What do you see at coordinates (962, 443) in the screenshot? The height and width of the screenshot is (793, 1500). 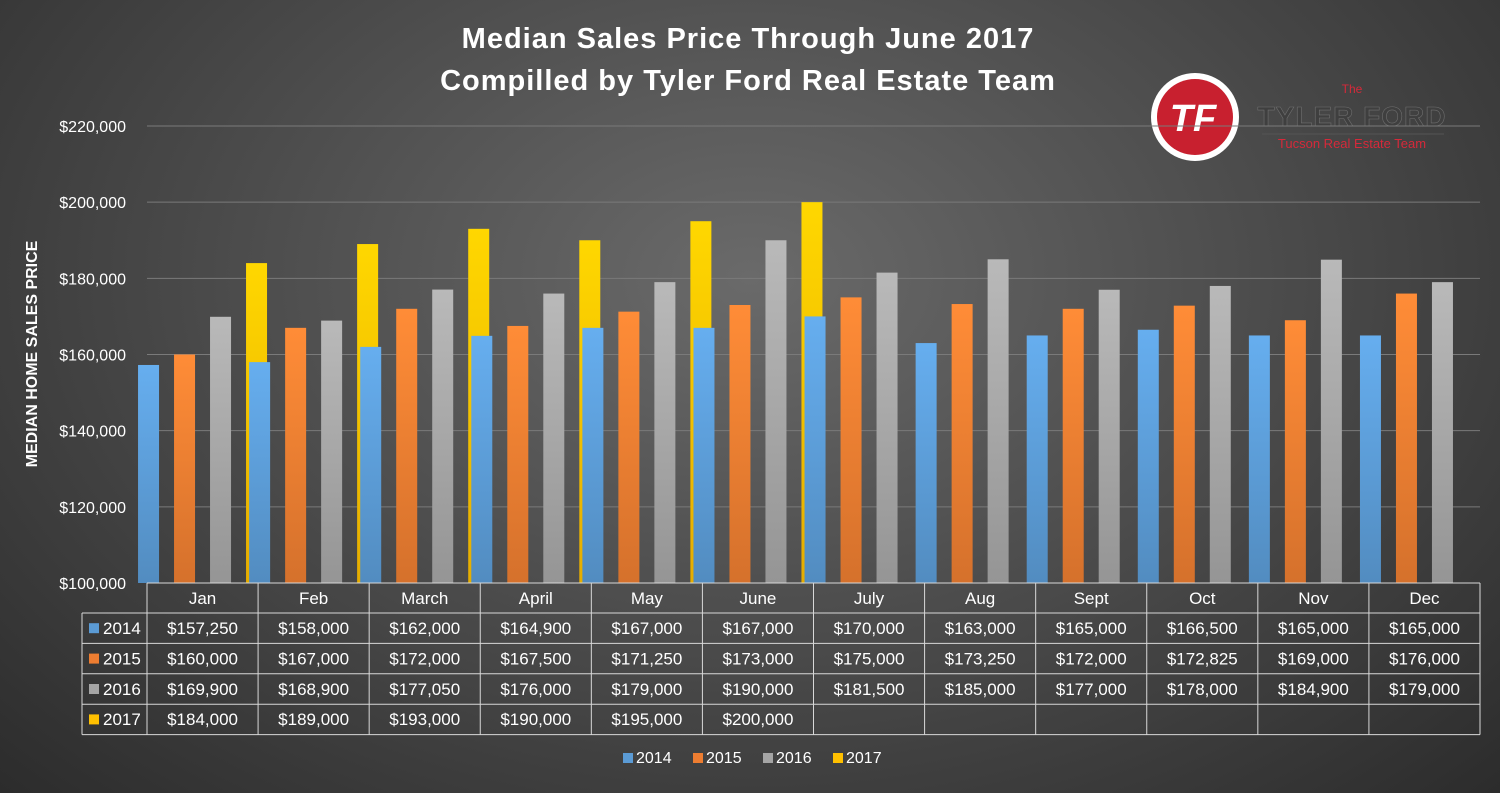 I see `bar-2015-aug` at bounding box center [962, 443].